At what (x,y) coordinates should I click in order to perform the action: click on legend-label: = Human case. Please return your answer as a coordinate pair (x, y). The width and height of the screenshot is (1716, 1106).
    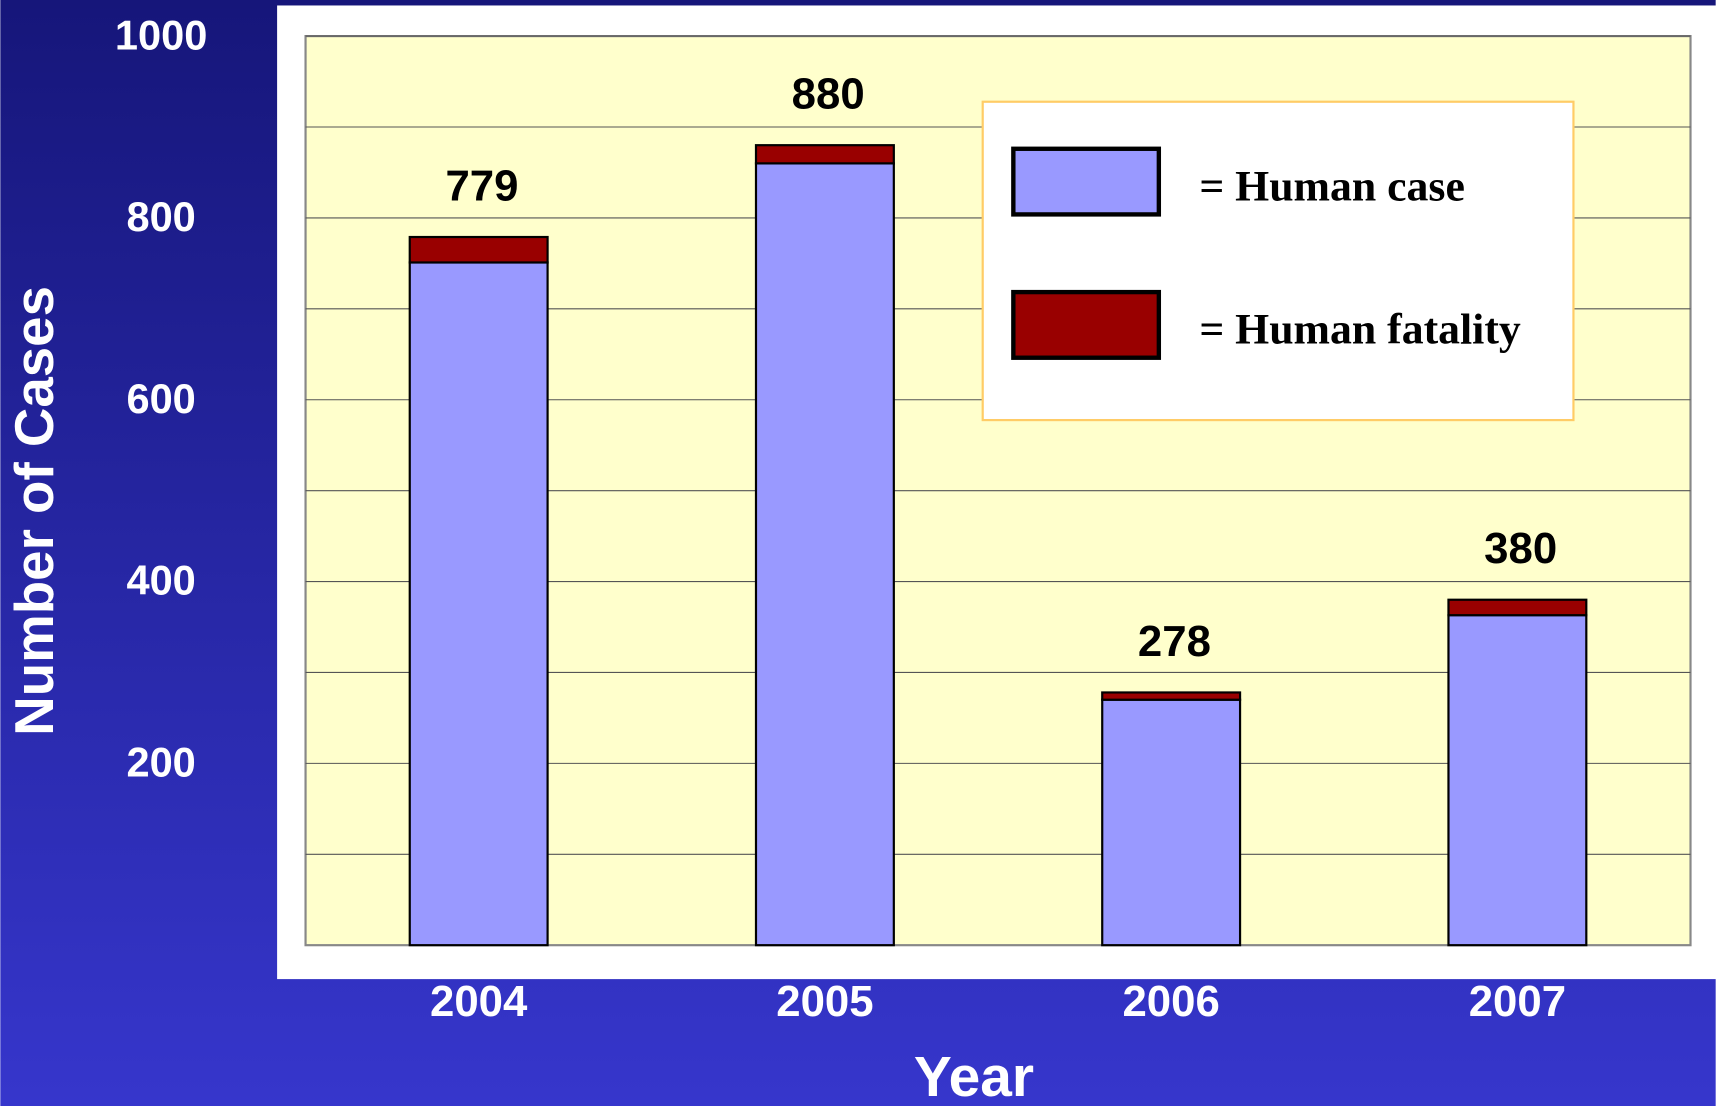
    Looking at the image, I should click on (1332, 186).